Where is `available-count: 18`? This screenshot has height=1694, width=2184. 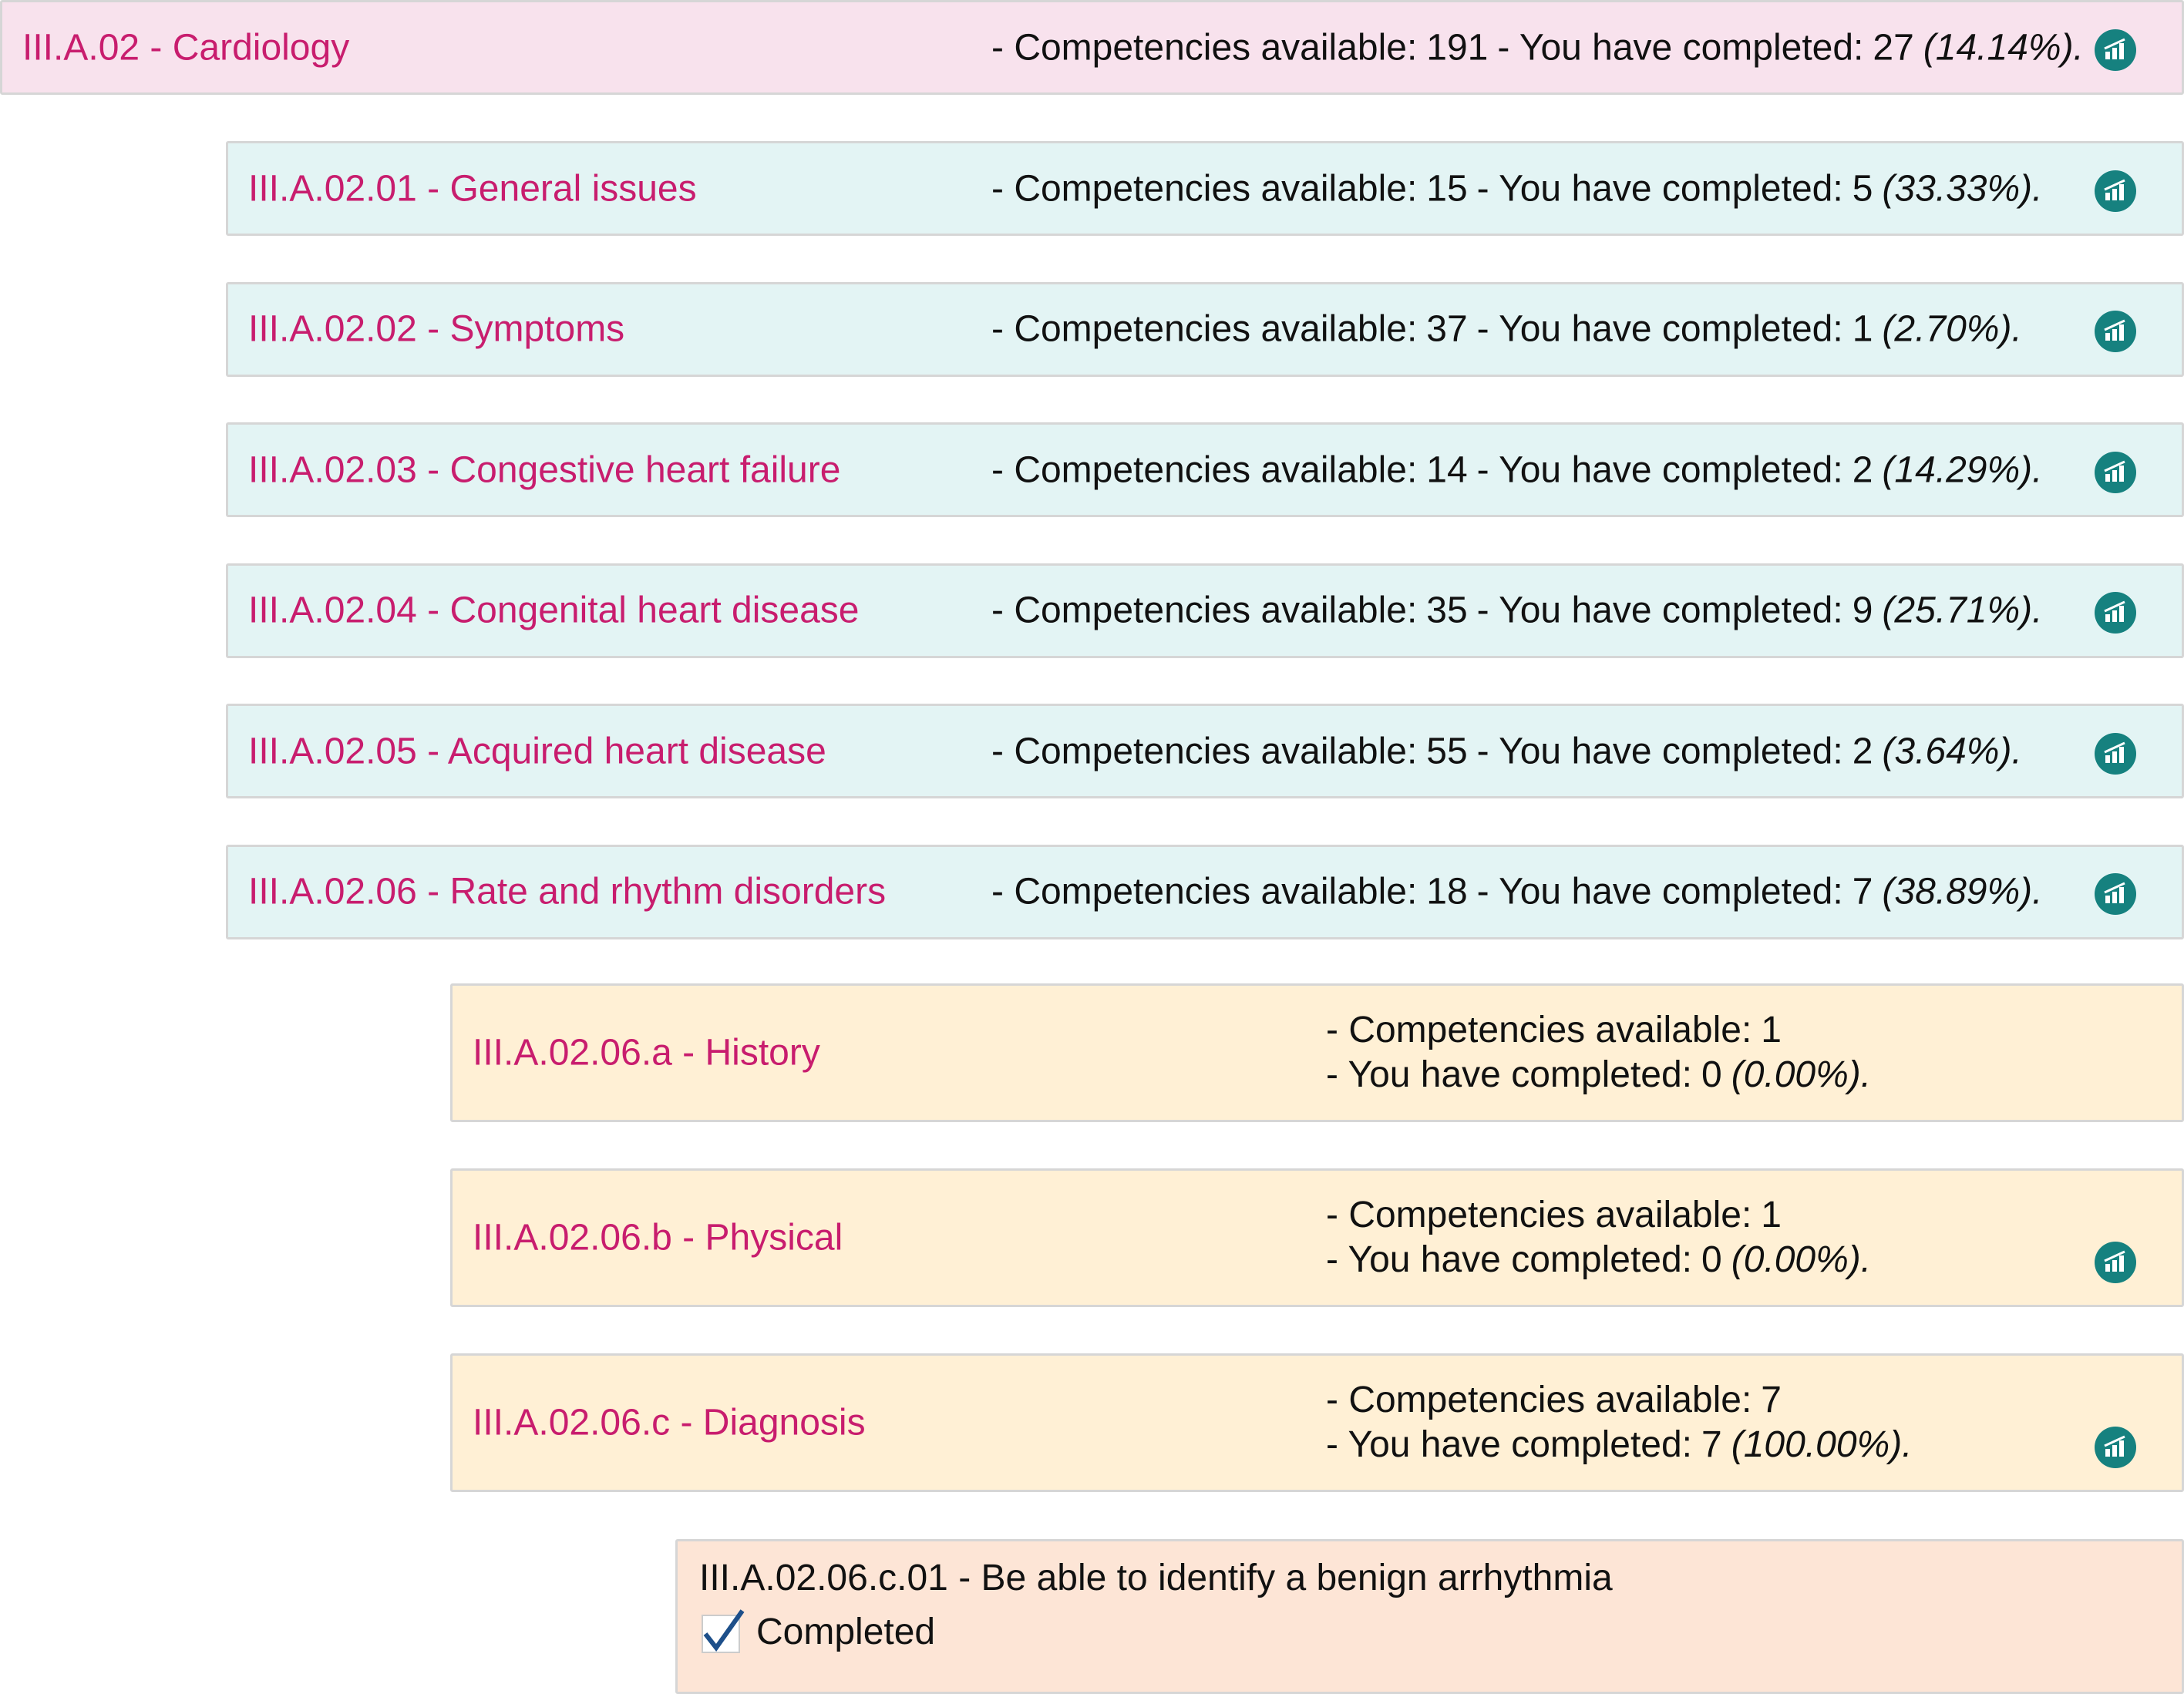 available-count: 18 is located at coordinates (1447, 892).